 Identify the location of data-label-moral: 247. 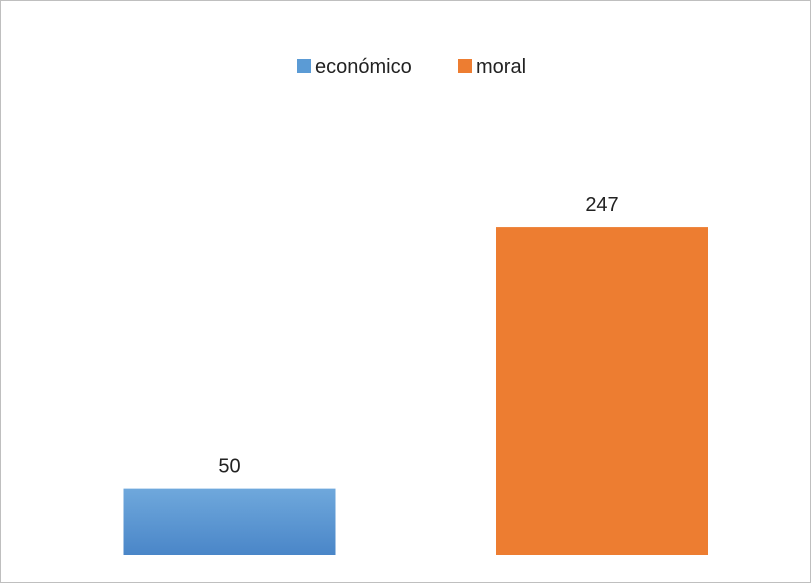
(601, 205).